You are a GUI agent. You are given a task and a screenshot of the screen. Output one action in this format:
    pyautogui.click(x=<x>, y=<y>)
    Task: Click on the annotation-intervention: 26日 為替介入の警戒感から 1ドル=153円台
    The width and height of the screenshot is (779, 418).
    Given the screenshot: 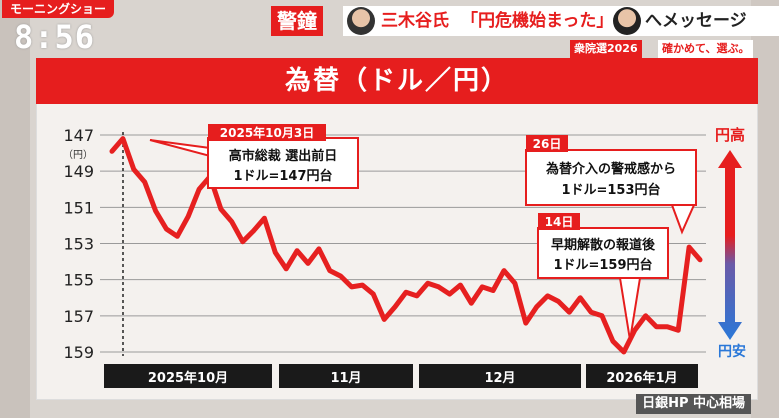 What is the action you would take?
    pyautogui.click(x=611, y=185)
    